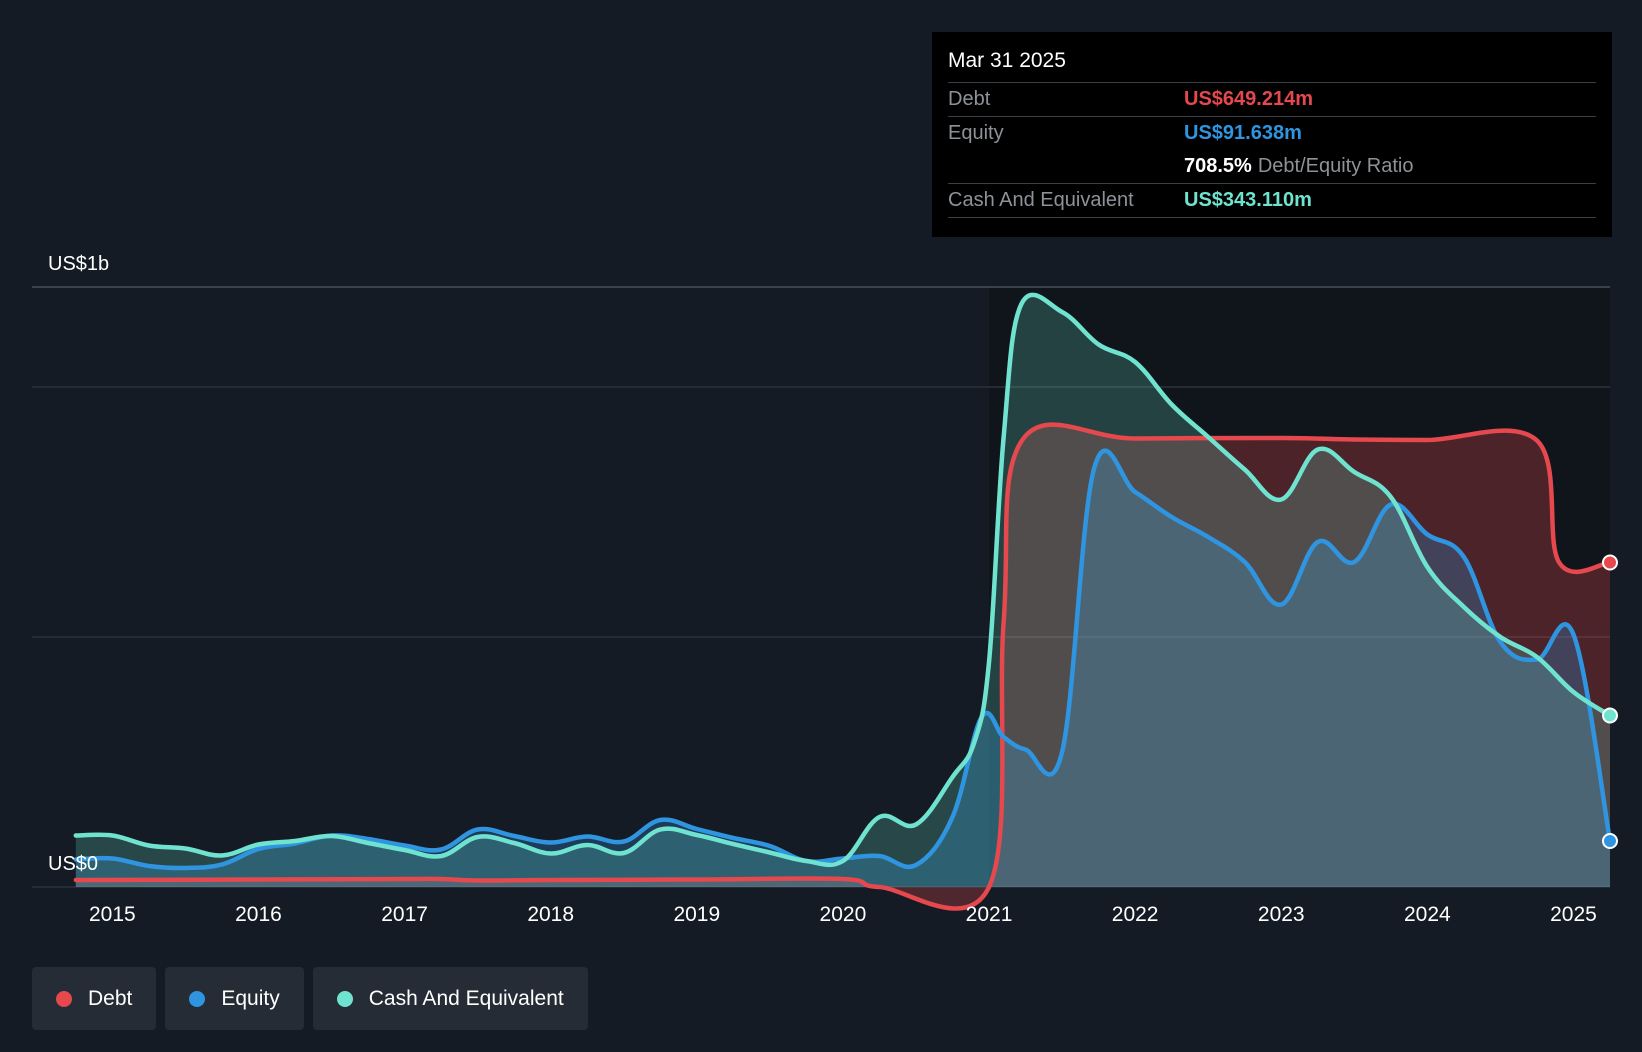 The height and width of the screenshot is (1052, 1642). I want to click on y-axis-bottom-label: US$0, so click(73, 864).